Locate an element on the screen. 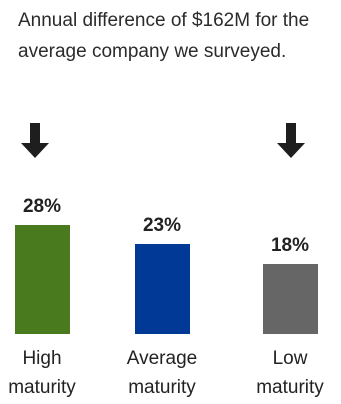 Image resolution: width=341 pixels, height=404 pixels. category-label-2: Average maturity is located at coordinates (162, 373).